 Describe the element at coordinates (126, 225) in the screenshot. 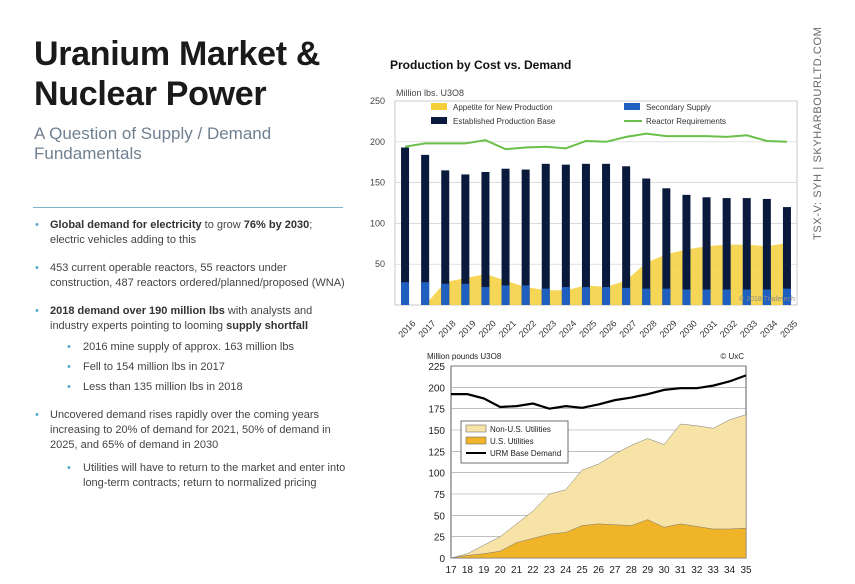

I see `bullet-strong-text: Global demand for electricity` at that location.